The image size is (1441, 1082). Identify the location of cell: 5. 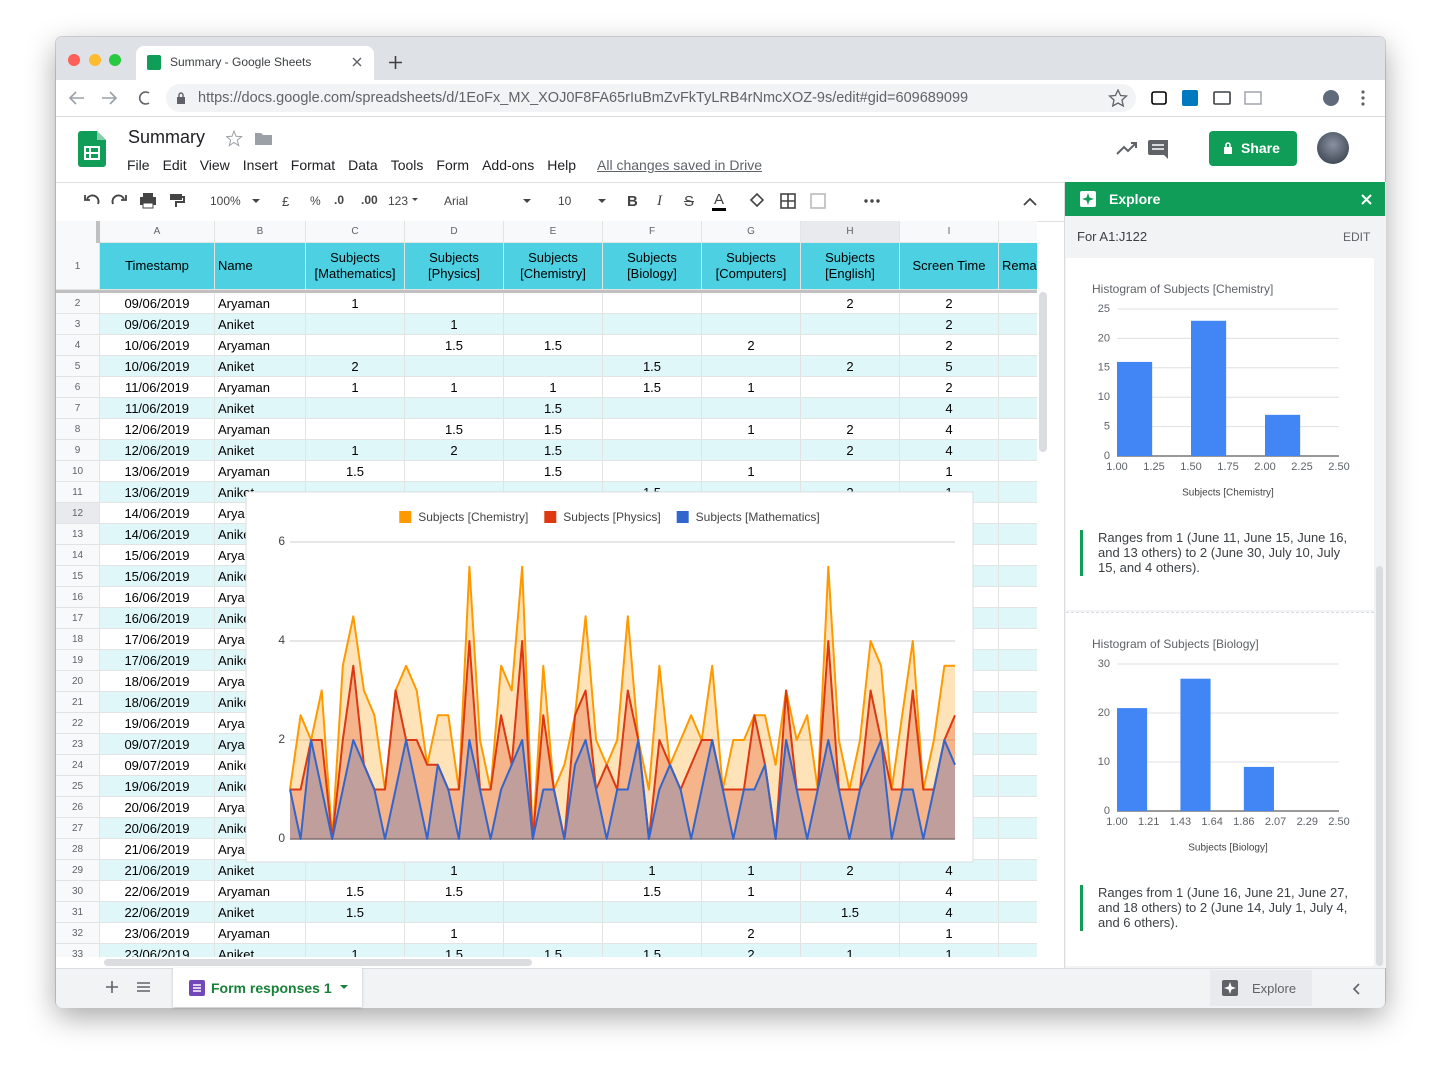
(949, 366).